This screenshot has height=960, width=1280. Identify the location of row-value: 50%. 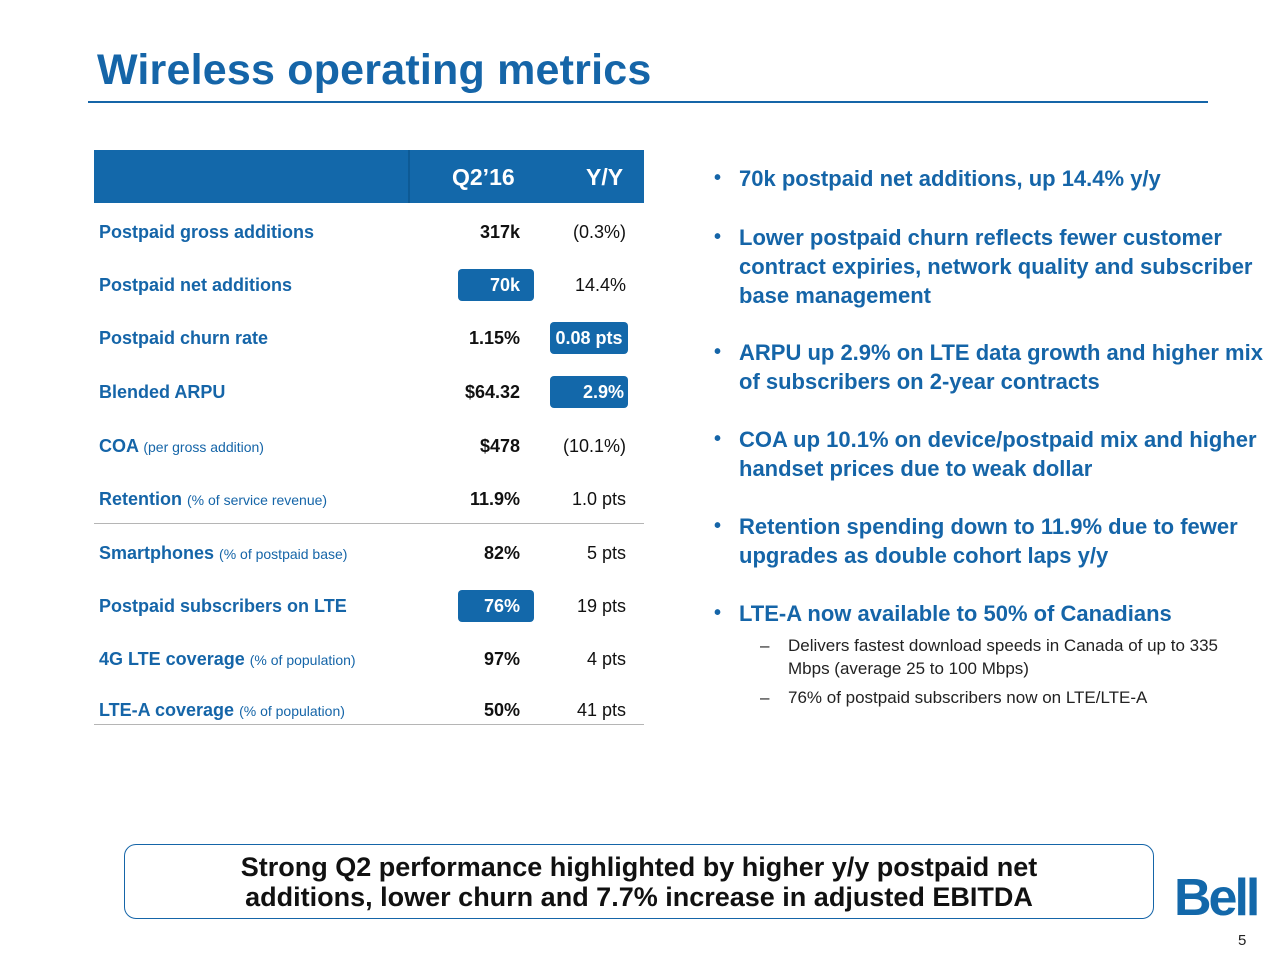
(501, 710).